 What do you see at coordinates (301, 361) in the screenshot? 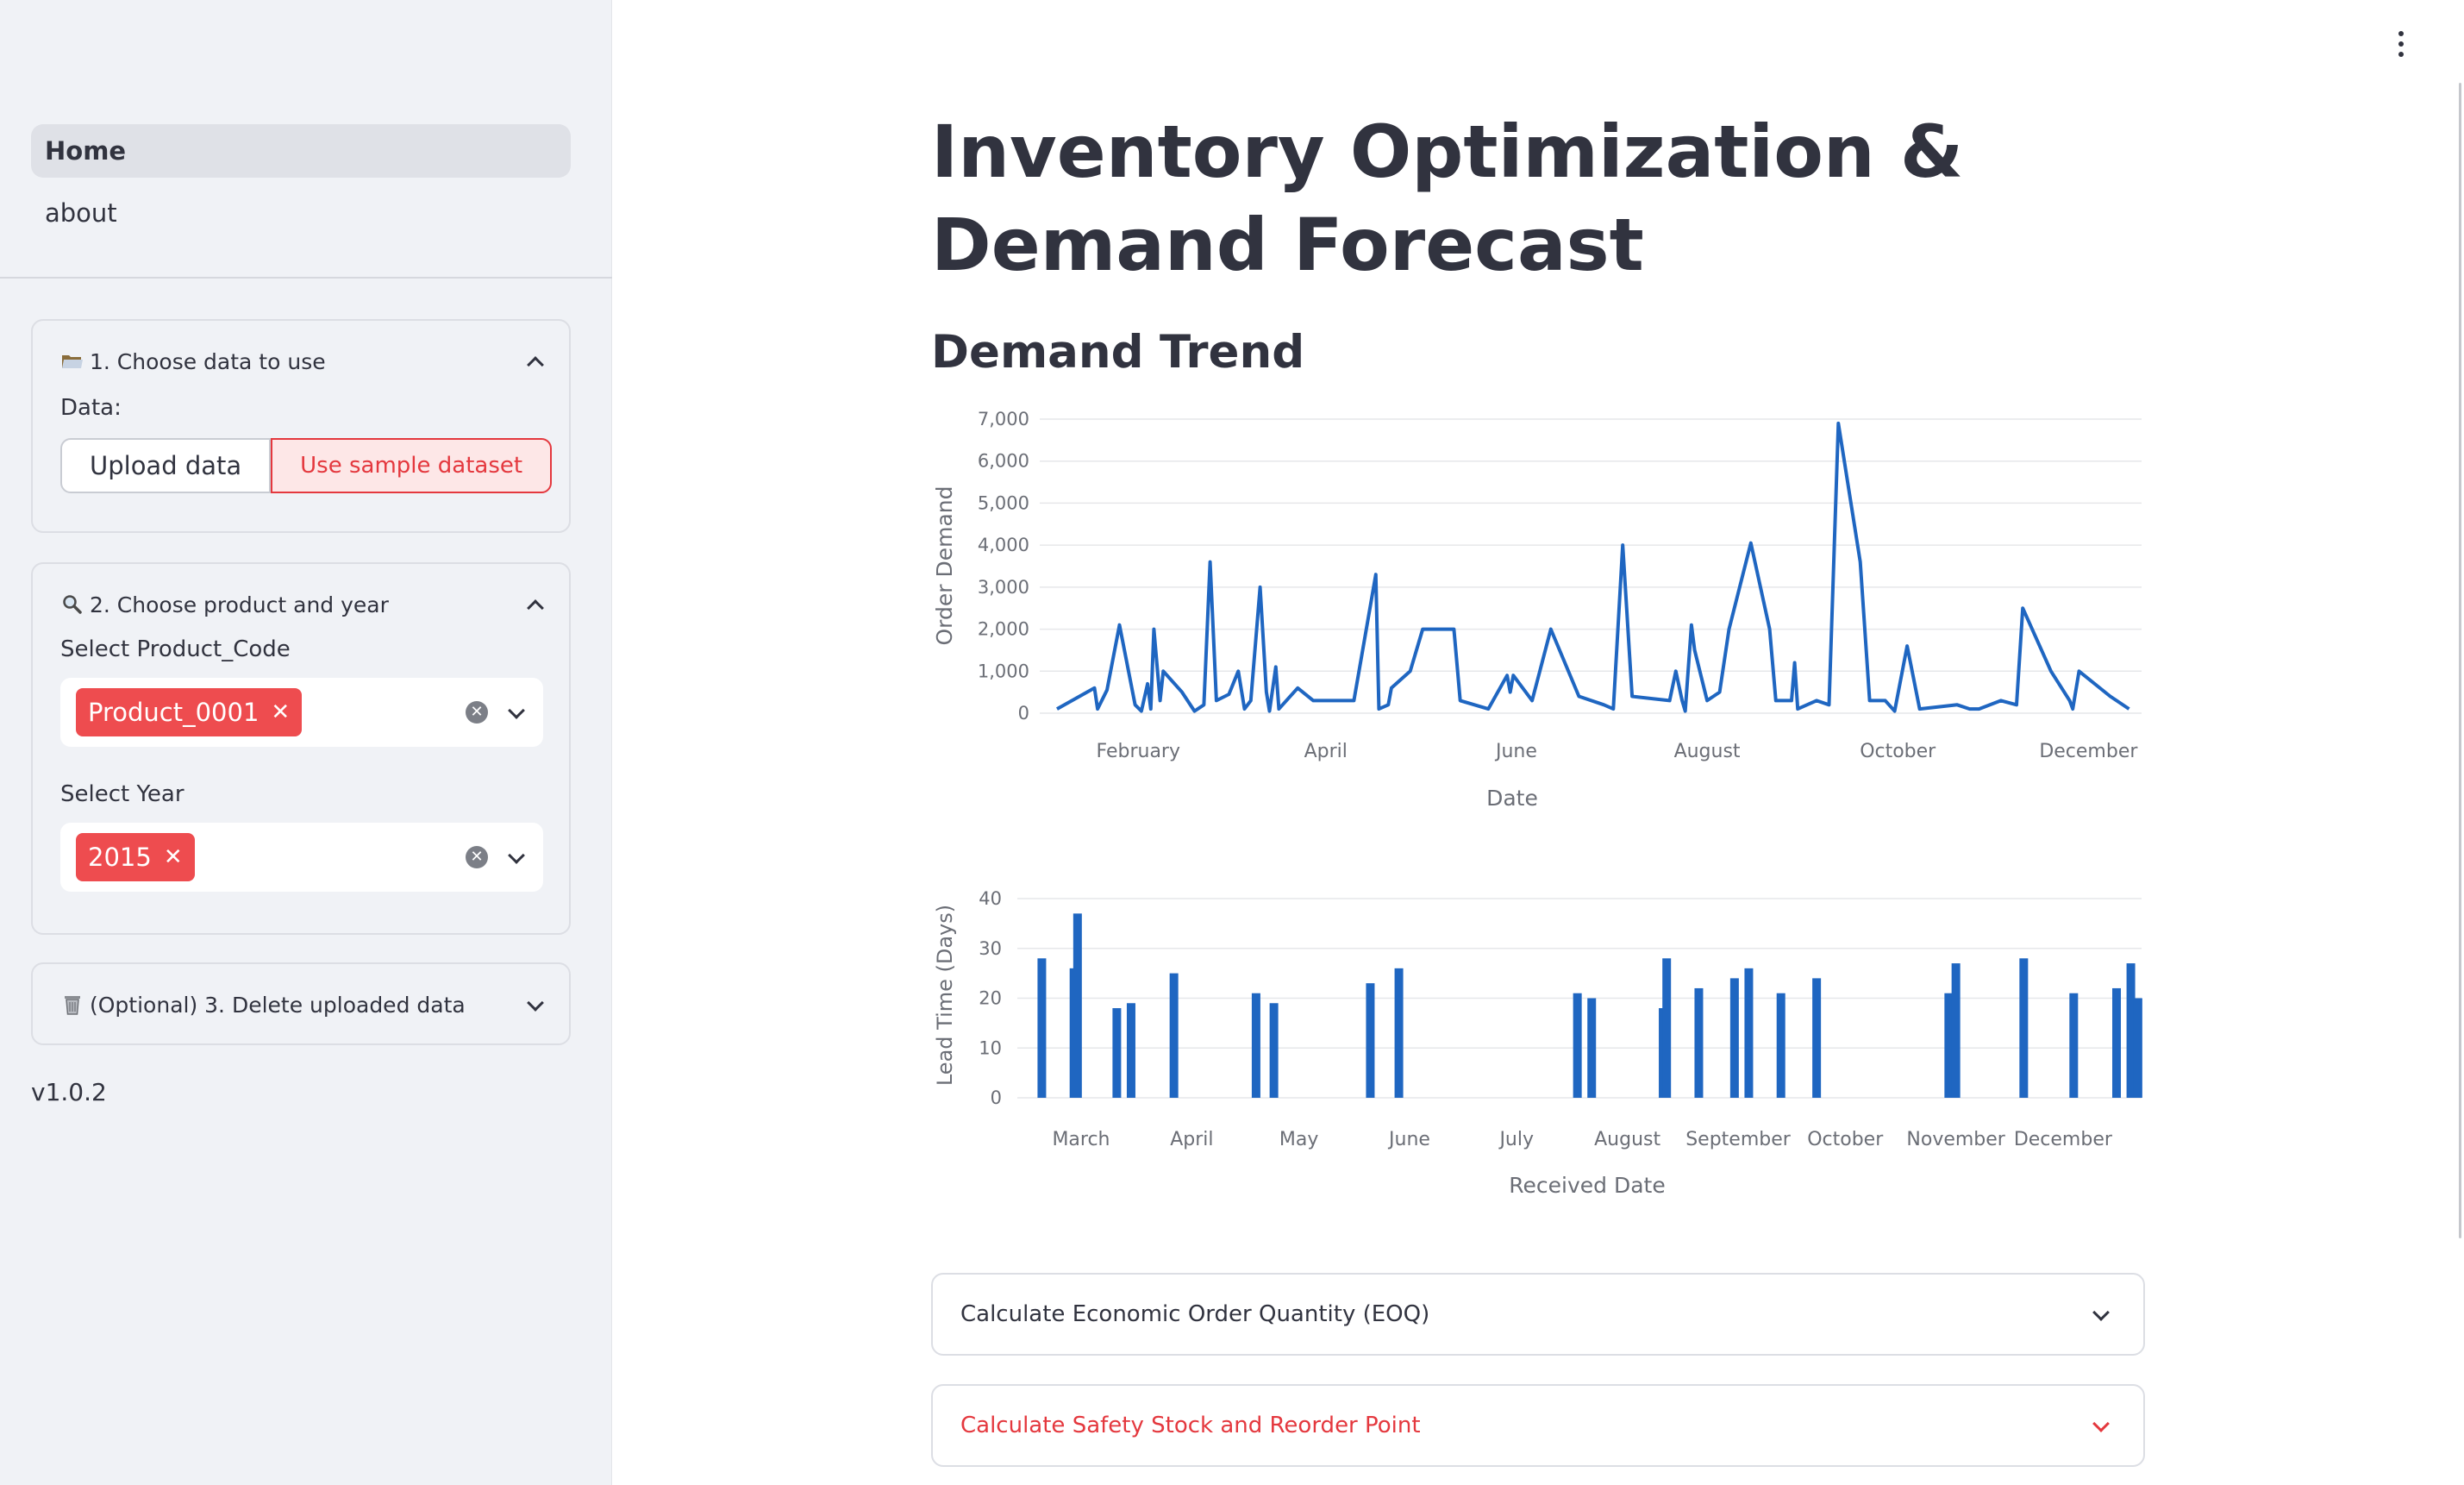
I see `expander-choose-data-header: 1. Choose data to use` at bounding box center [301, 361].